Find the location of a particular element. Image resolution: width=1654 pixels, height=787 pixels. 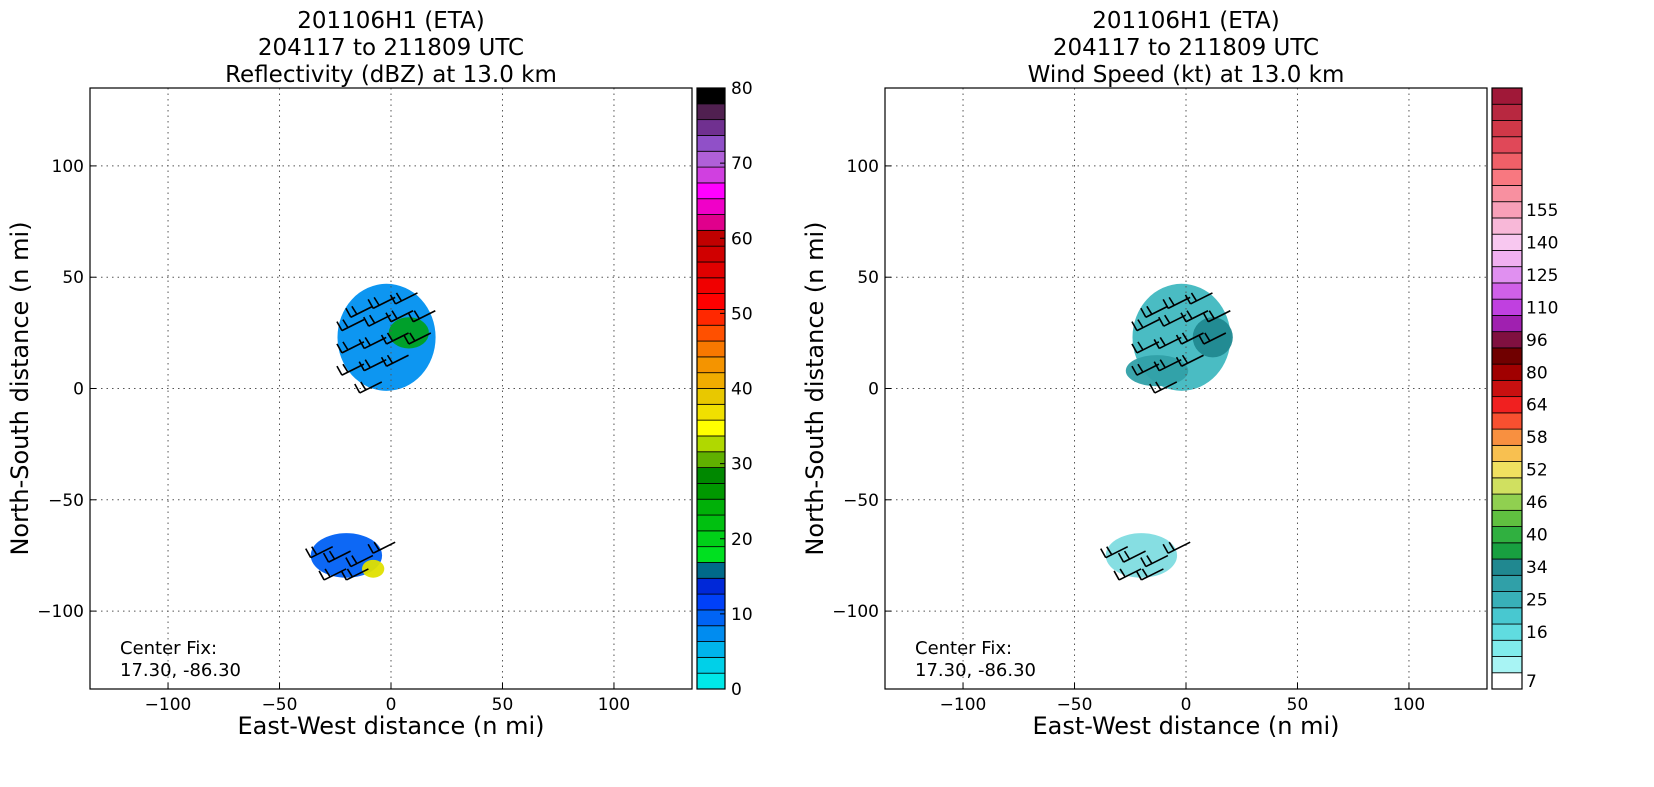

colorbar-tick-label: 140 is located at coordinates (1542, 243).